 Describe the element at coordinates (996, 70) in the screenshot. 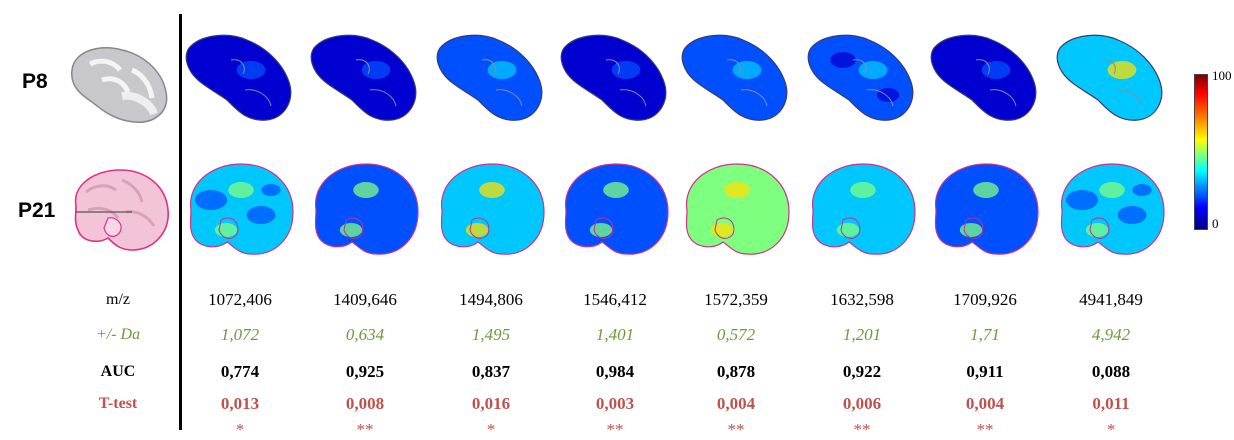

I see `p8-brain-map-7-blob` at that location.